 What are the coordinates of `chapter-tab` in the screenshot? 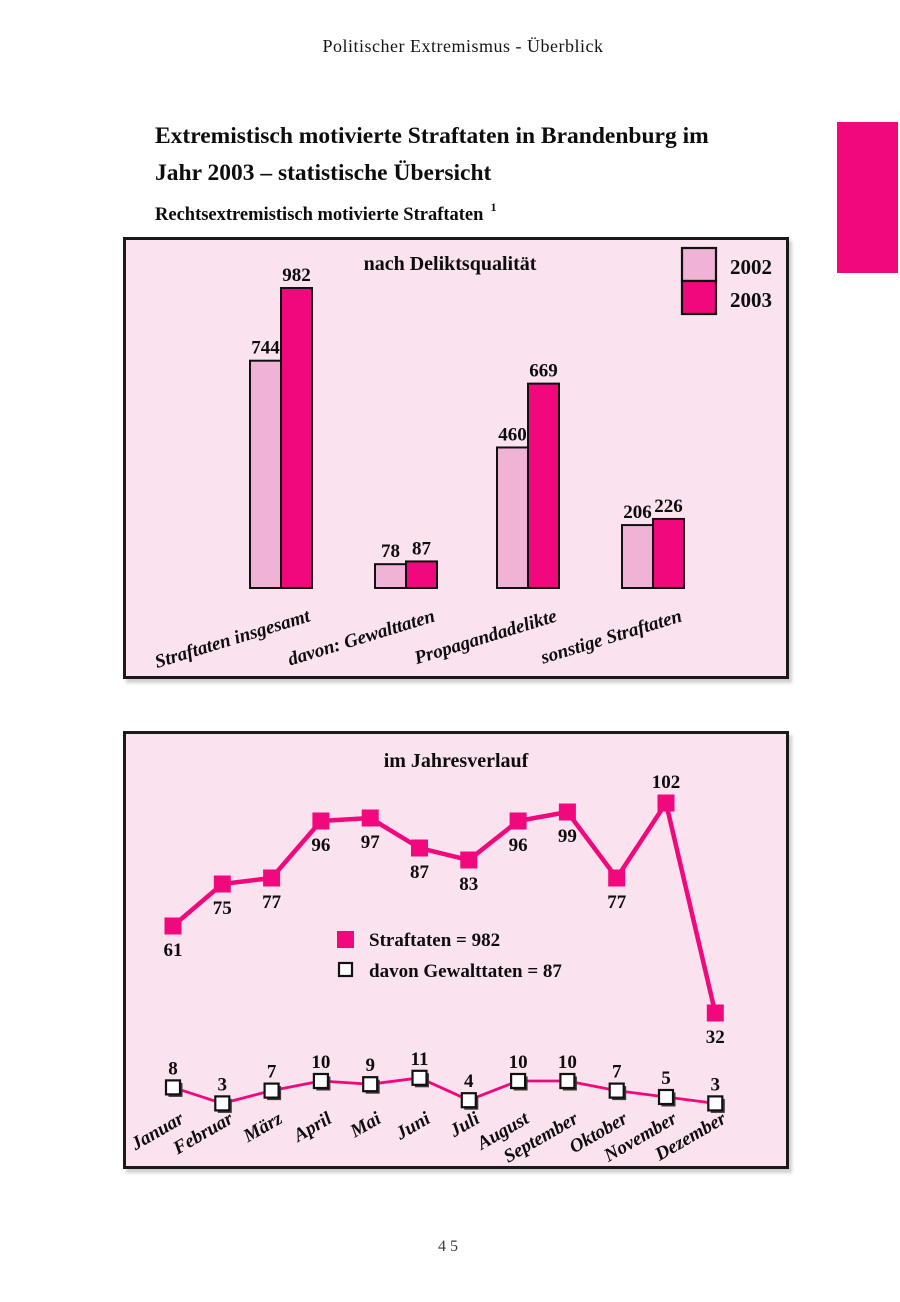 It's located at (867, 197).